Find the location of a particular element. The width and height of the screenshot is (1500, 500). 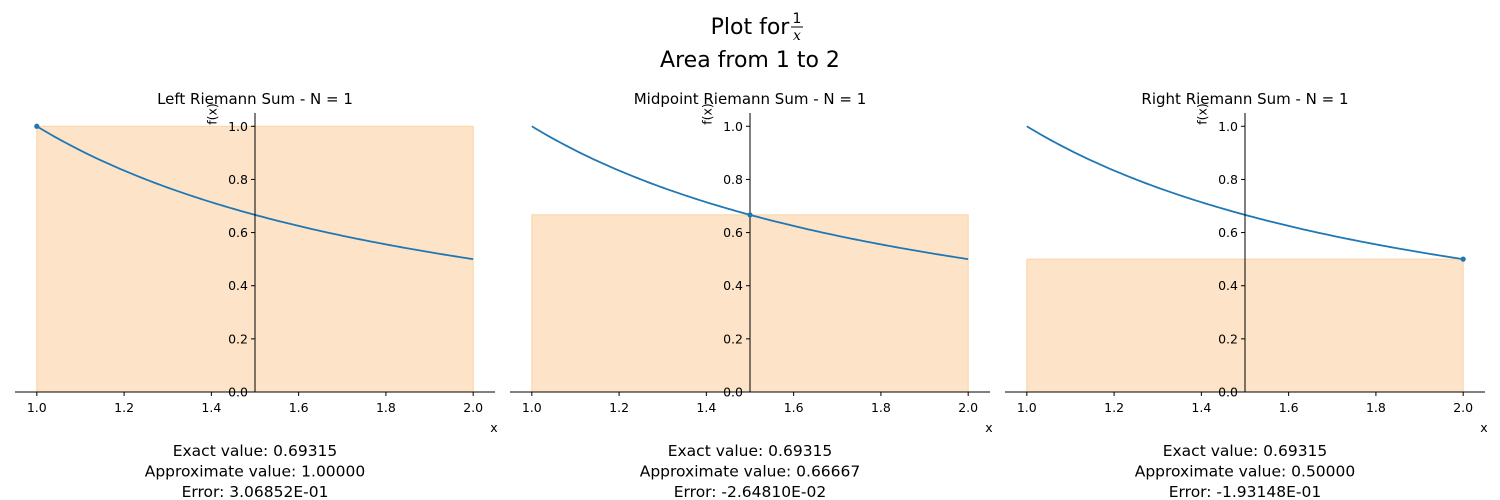

subplot-title: Midpoint Riemann Sum - N = 1 is located at coordinates (750, 99).